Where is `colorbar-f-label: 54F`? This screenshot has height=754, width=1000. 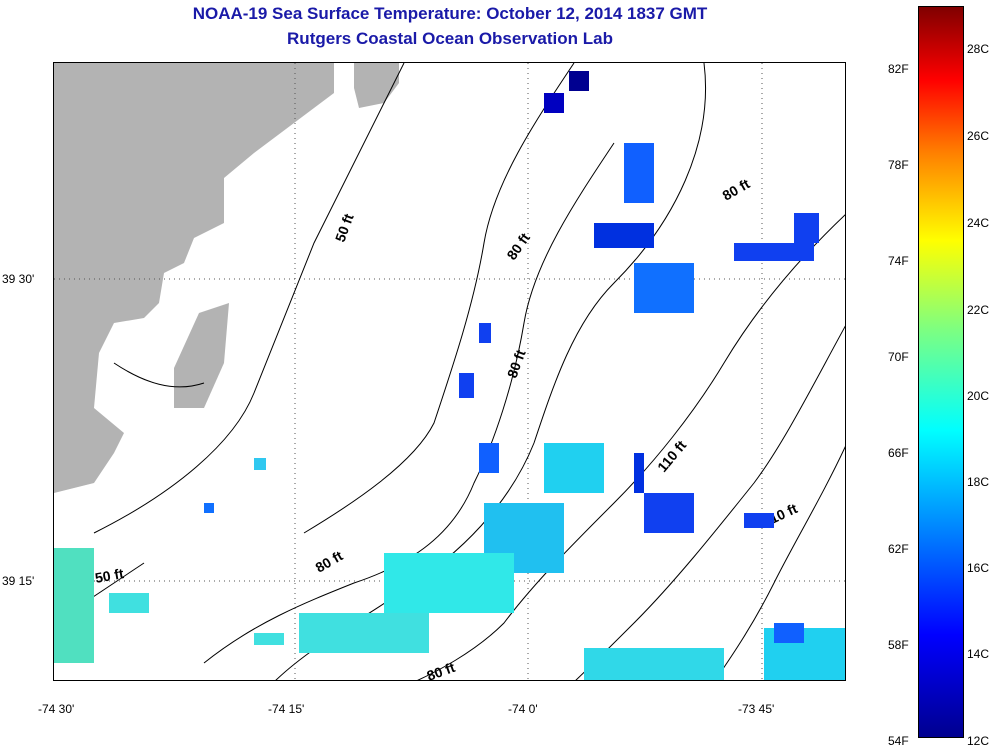
colorbar-f-label: 54F is located at coordinates (898, 741).